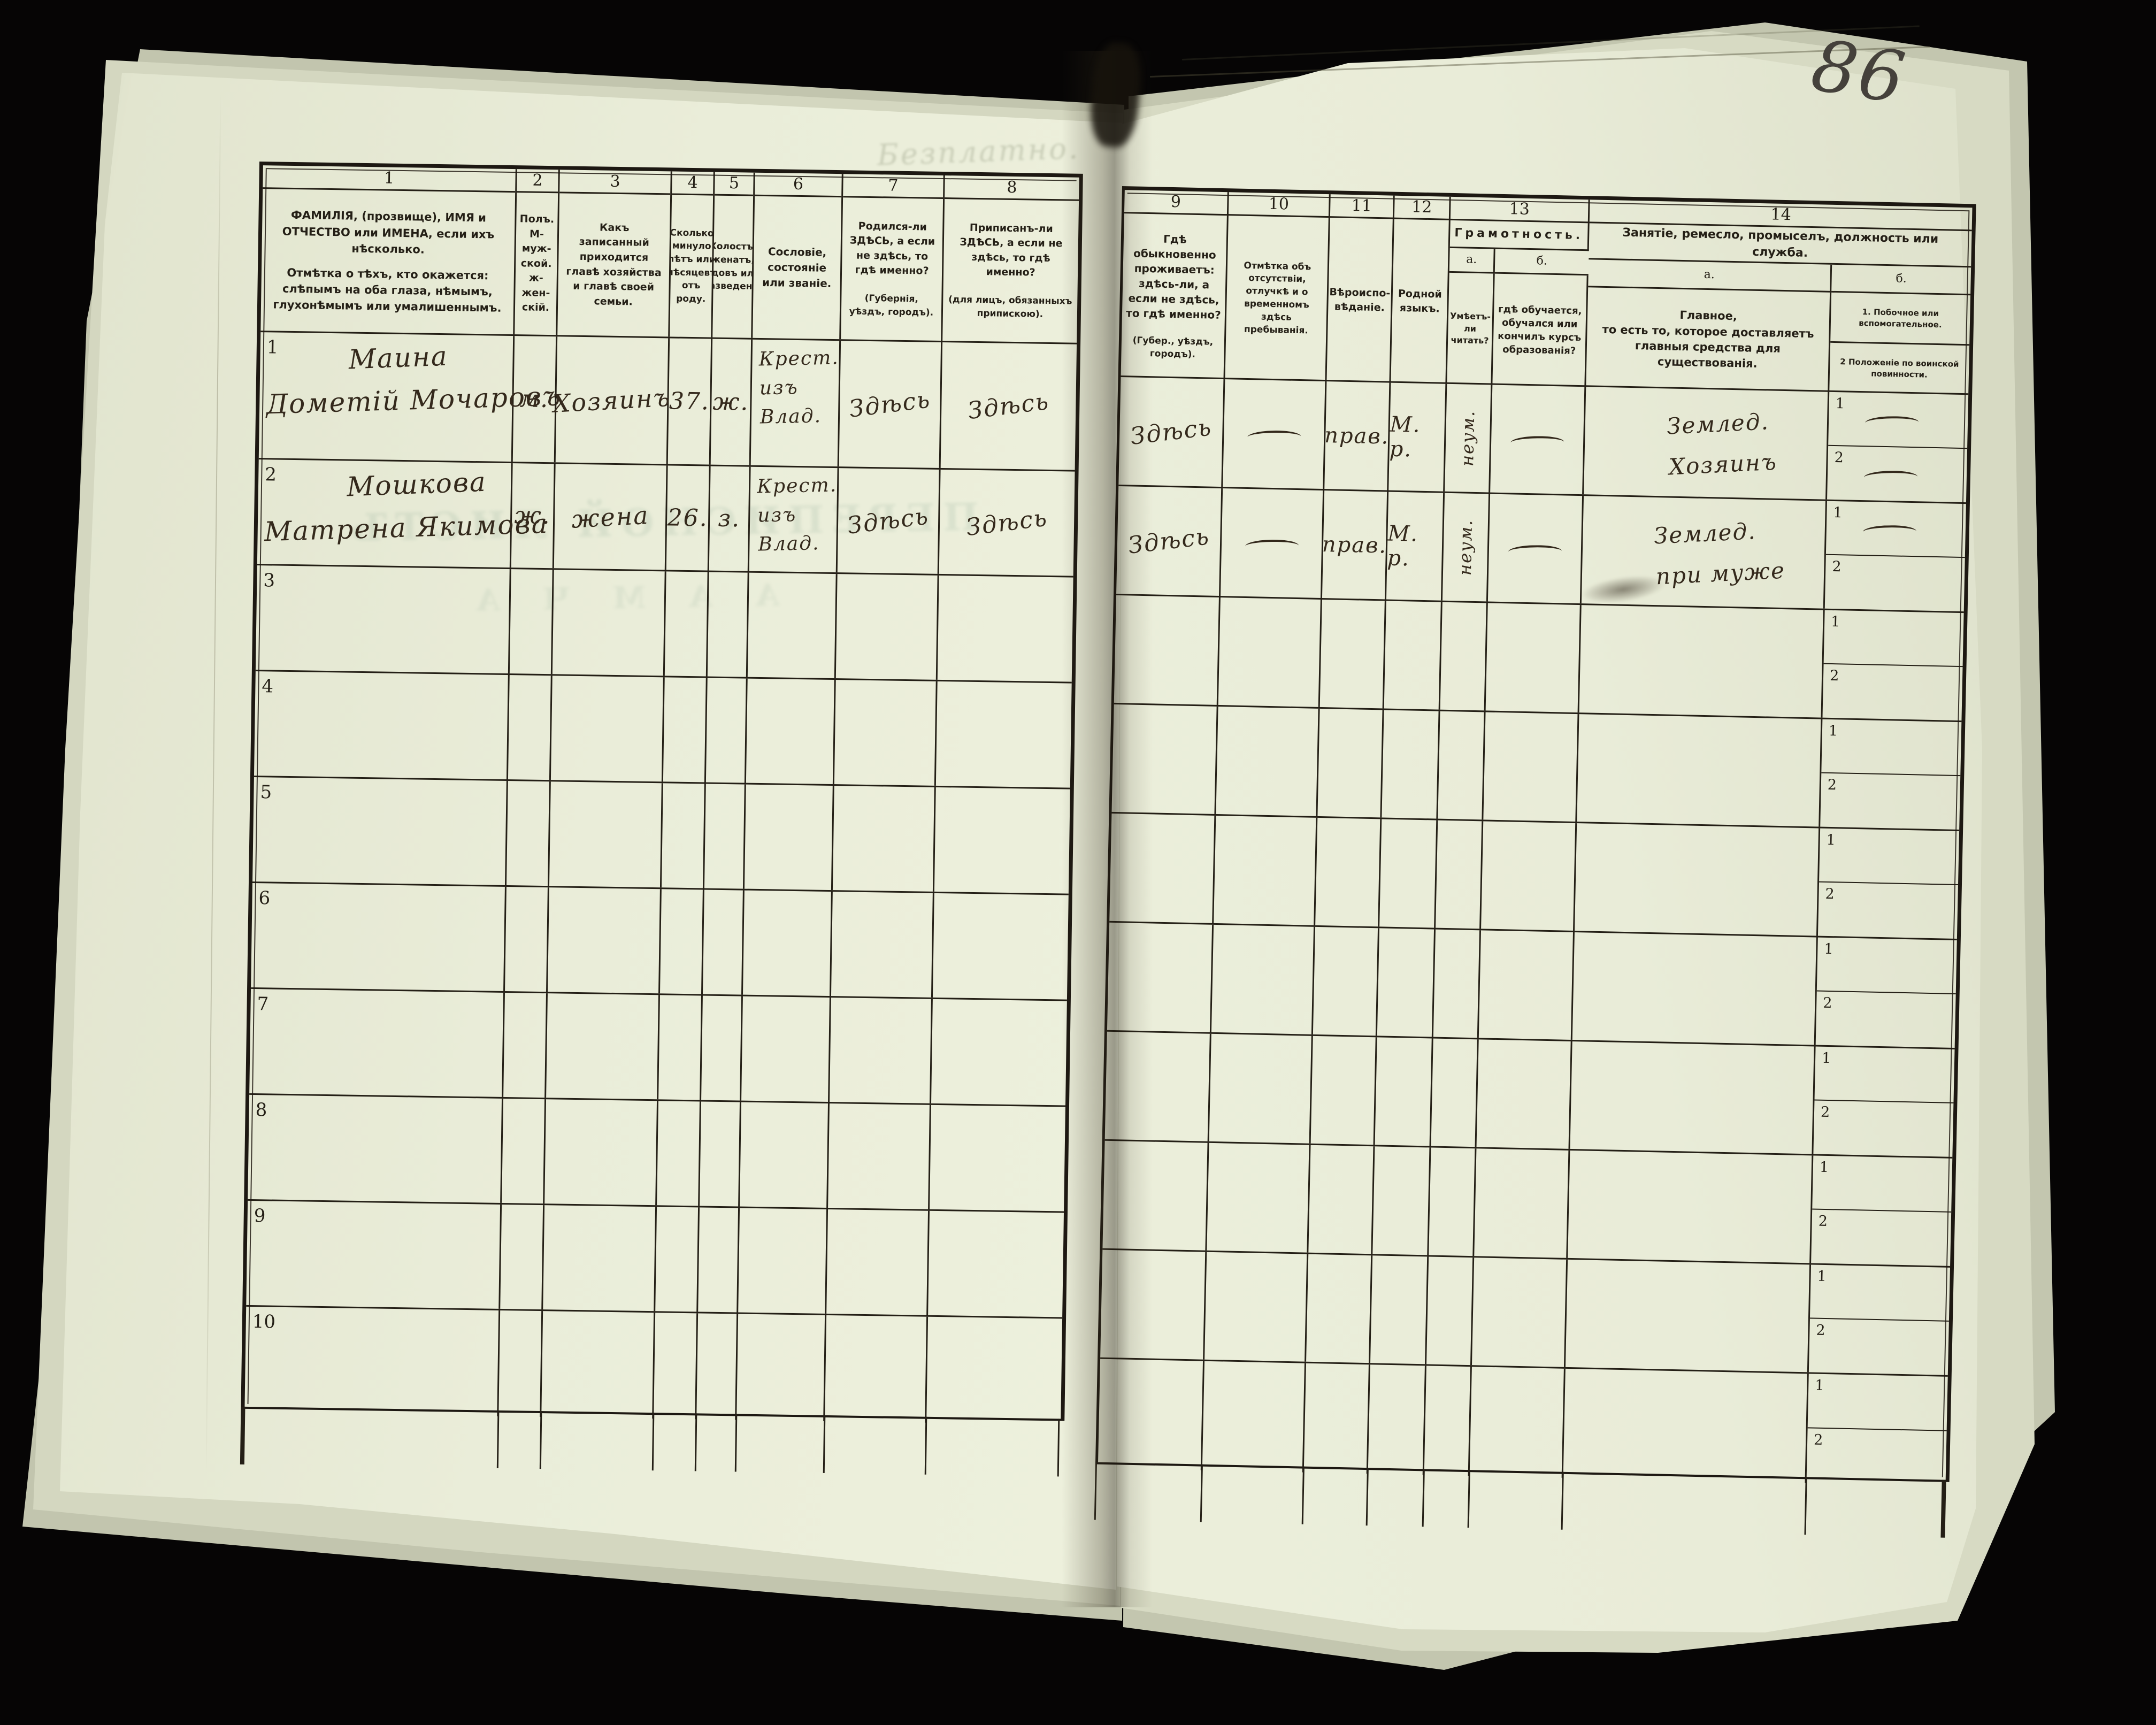  Describe the element at coordinates (1520, 210) in the screenshot. I see `column-number: 13` at that location.